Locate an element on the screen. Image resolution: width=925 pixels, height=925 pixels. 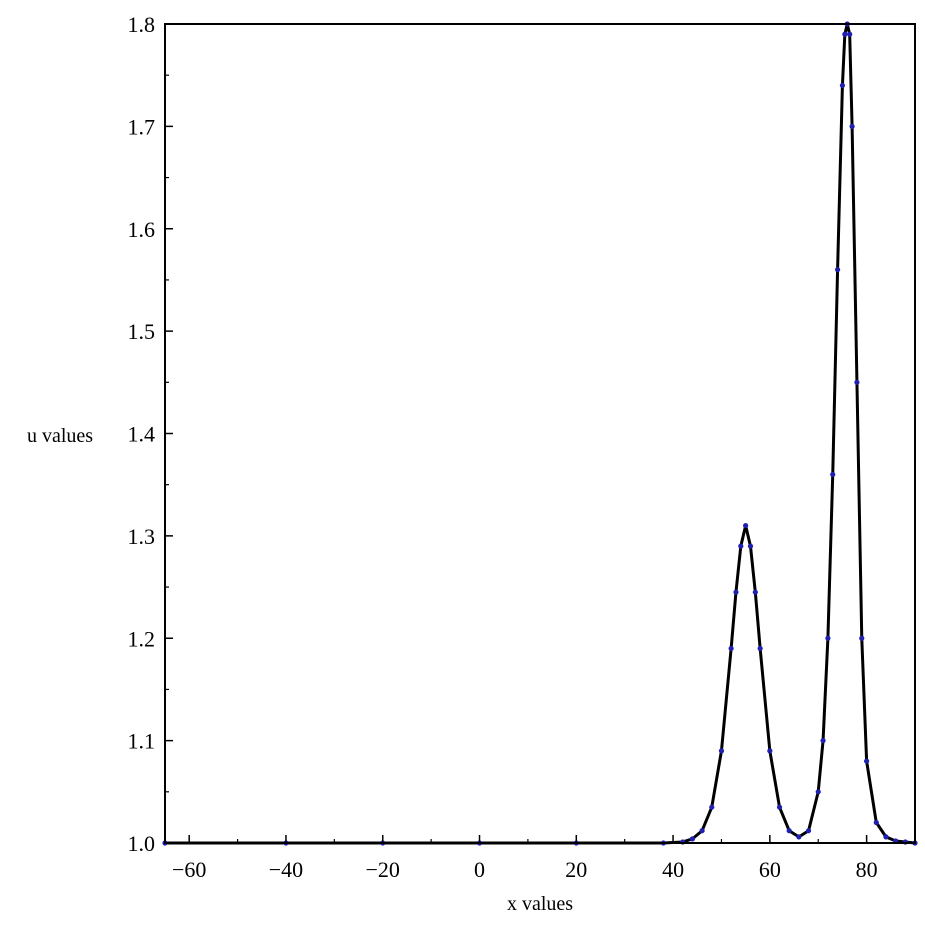
y-tick-label: 1.1 is located at coordinates (142, 741).